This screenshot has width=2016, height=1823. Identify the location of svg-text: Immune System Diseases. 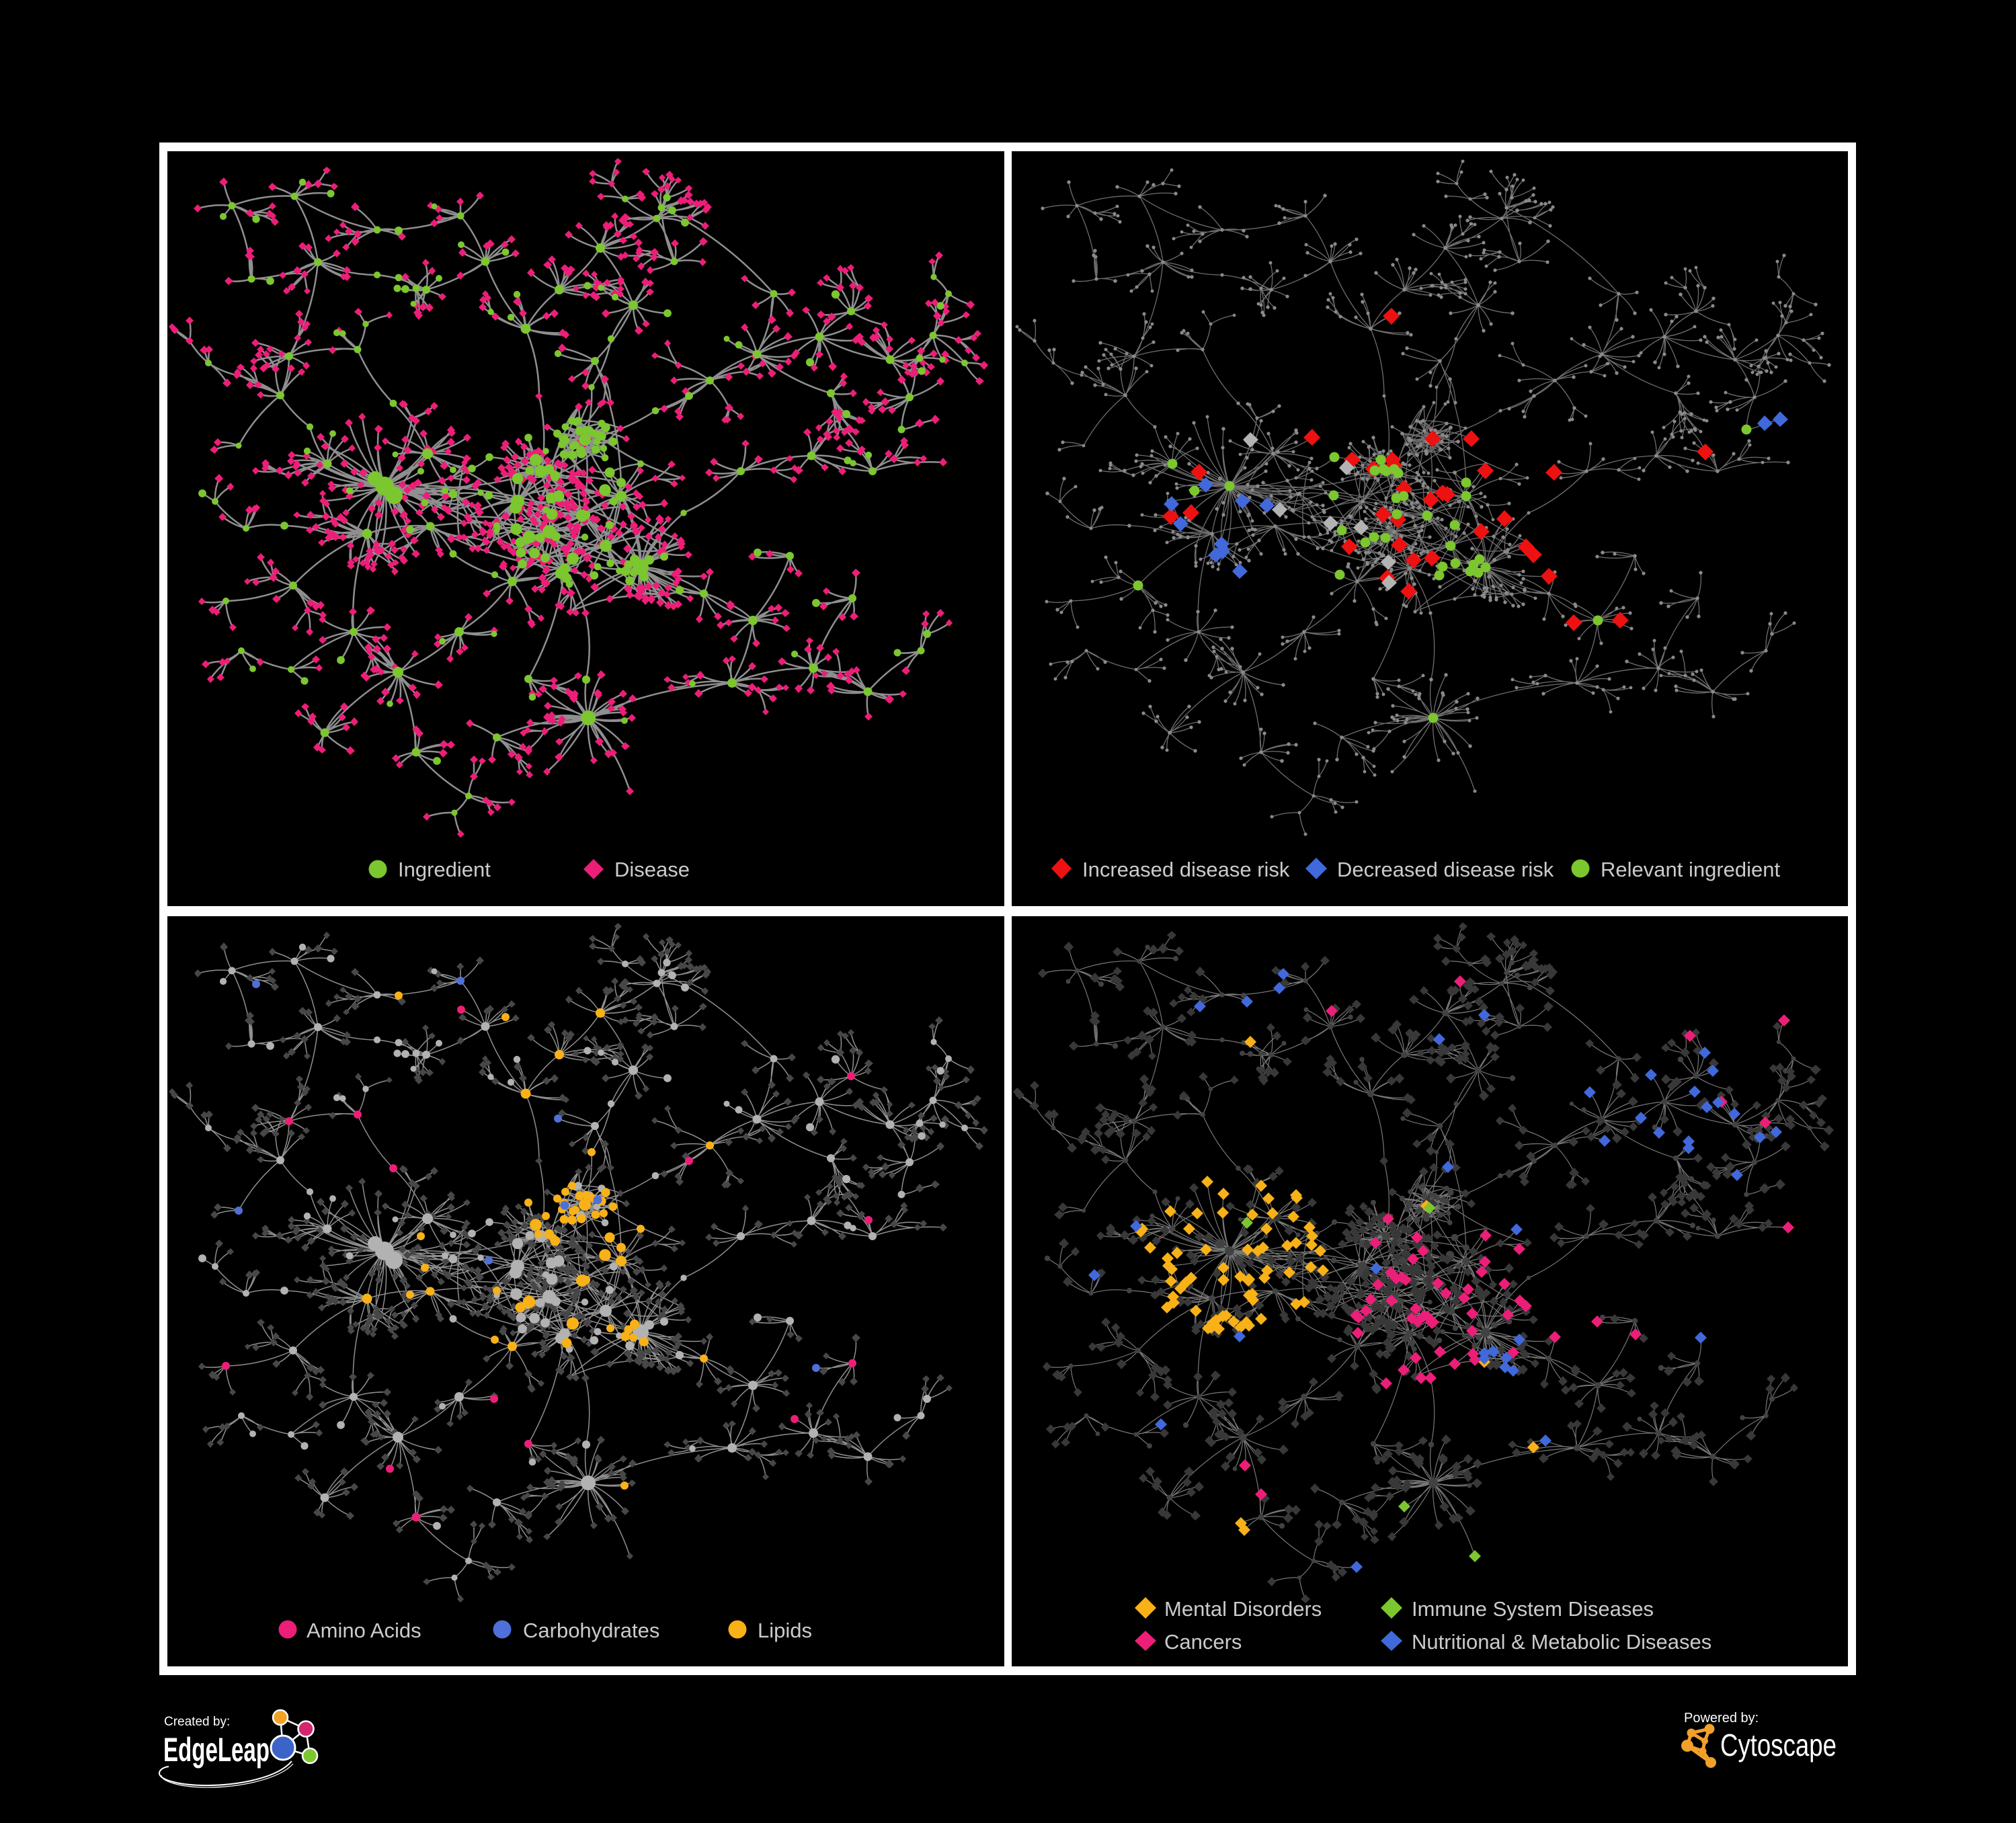
(1533, 1609).